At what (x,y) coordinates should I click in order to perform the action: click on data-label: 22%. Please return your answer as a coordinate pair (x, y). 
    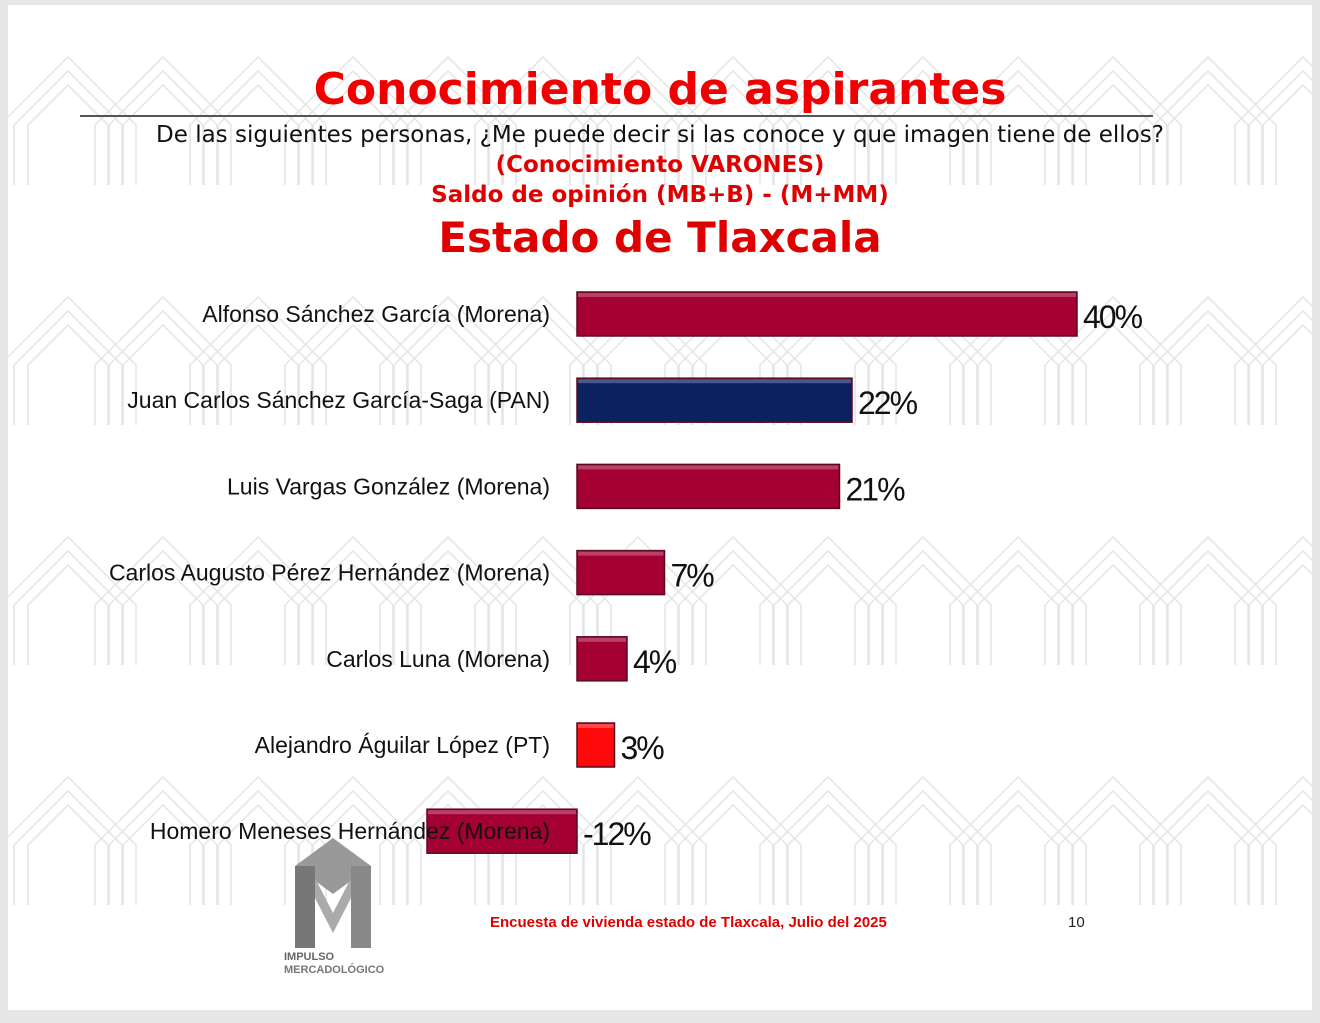
    Looking at the image, I should click on (888, 403).